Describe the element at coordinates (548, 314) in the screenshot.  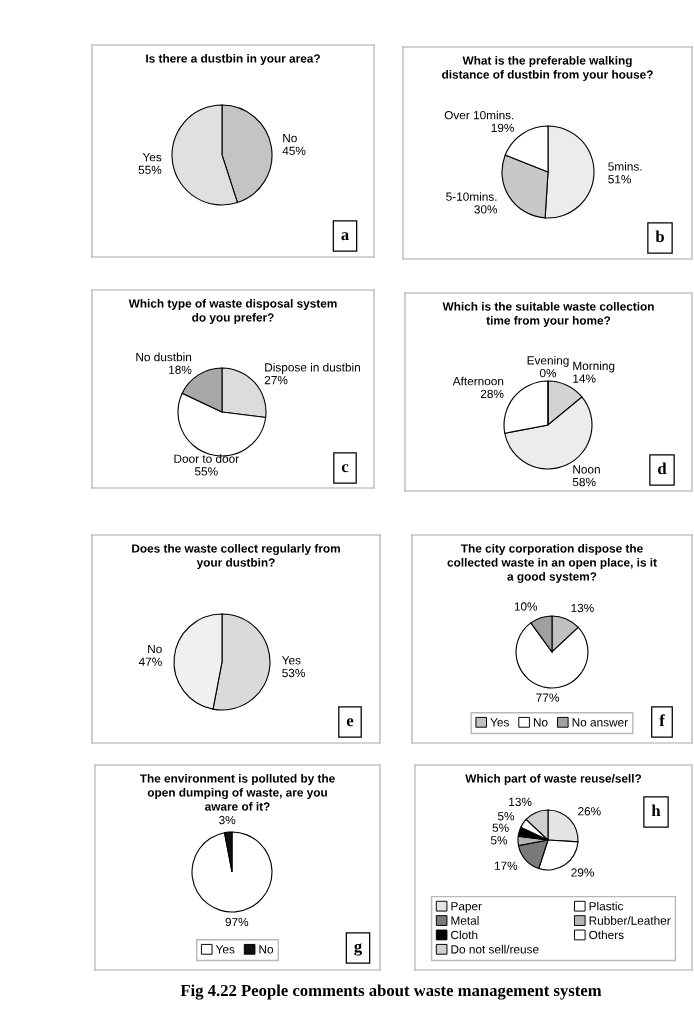
I see `chart-title: Which is the suitable waste collection time from your home?` at that location.